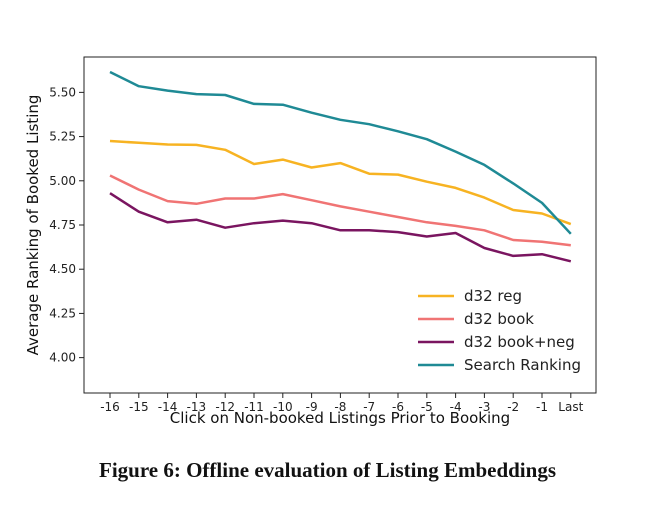 This screenshot has height=507, width=655. Describe the element at coordinates (513, 407) in the screenshot. I see `x-tick-label: -2` at that location.